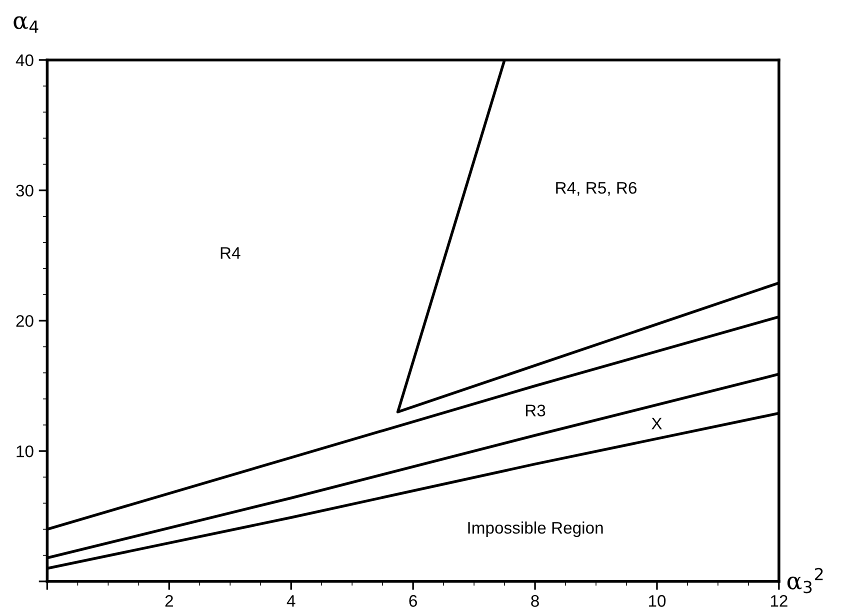  Describe the element at coordinates (230, 253) in the screenshot. I see `annotation: R4` at that location.